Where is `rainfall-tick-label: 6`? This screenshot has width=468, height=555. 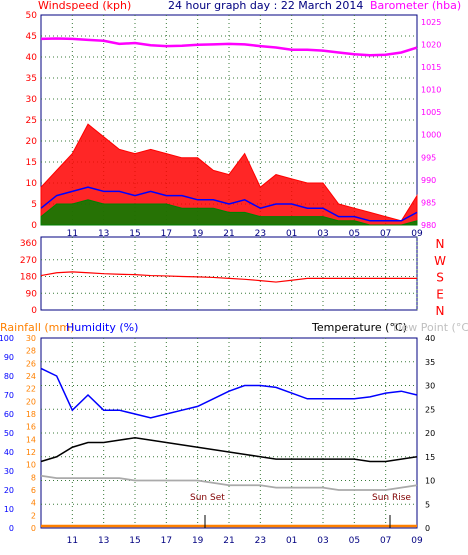 rainfall-tick-label: 6 is located at coordinates (33, 490).